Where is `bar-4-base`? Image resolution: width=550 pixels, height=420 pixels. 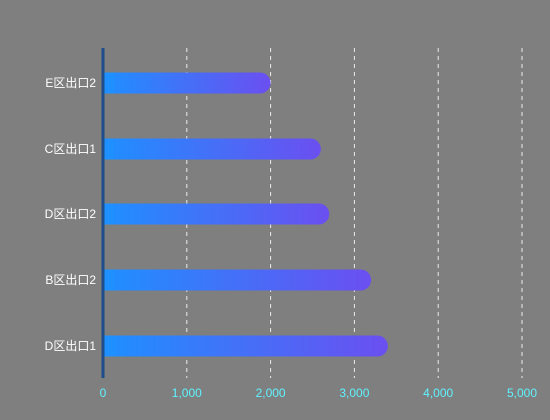 bar-4-base is located at coordinates (108, 149).